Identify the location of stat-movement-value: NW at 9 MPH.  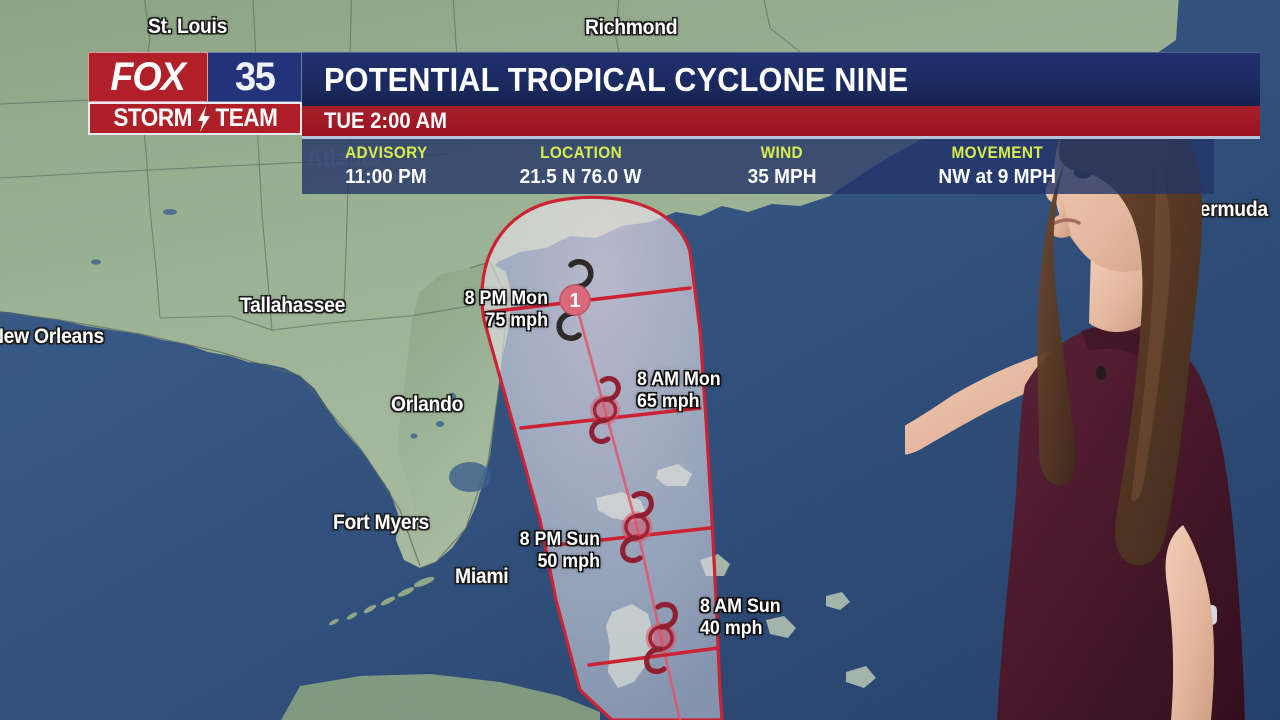
(997, 176).